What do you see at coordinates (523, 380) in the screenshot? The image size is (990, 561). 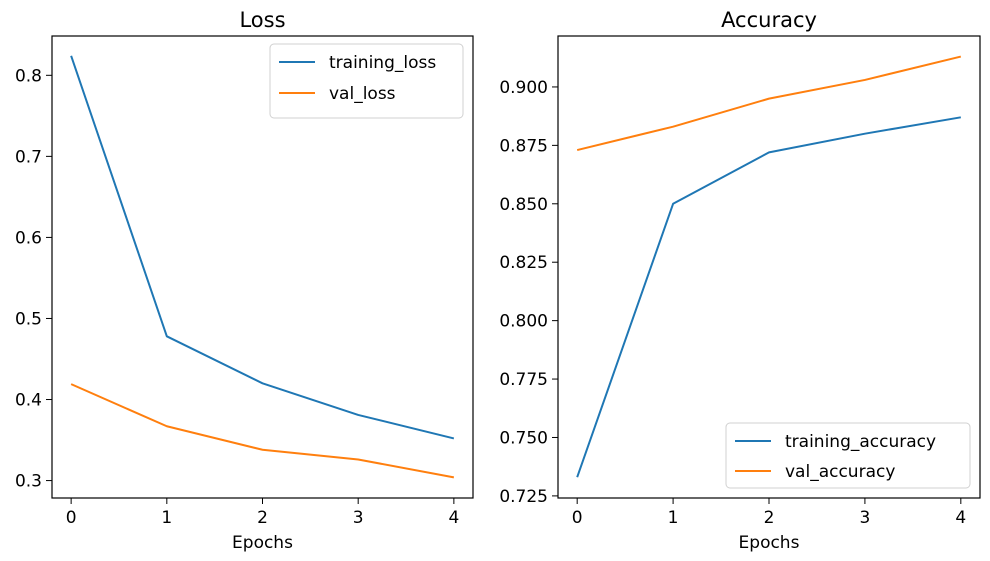 I see `y-tick-label: 0.775` at bounding box center [523, 380].